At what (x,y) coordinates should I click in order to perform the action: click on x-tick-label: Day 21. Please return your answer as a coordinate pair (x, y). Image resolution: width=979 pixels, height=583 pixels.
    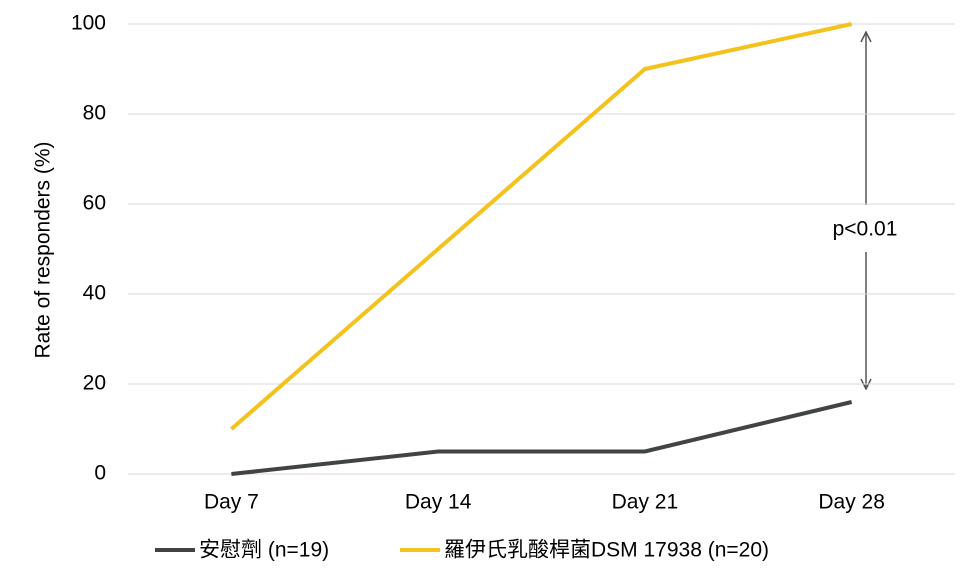
    Looking at the image, I should click on (645, 502).